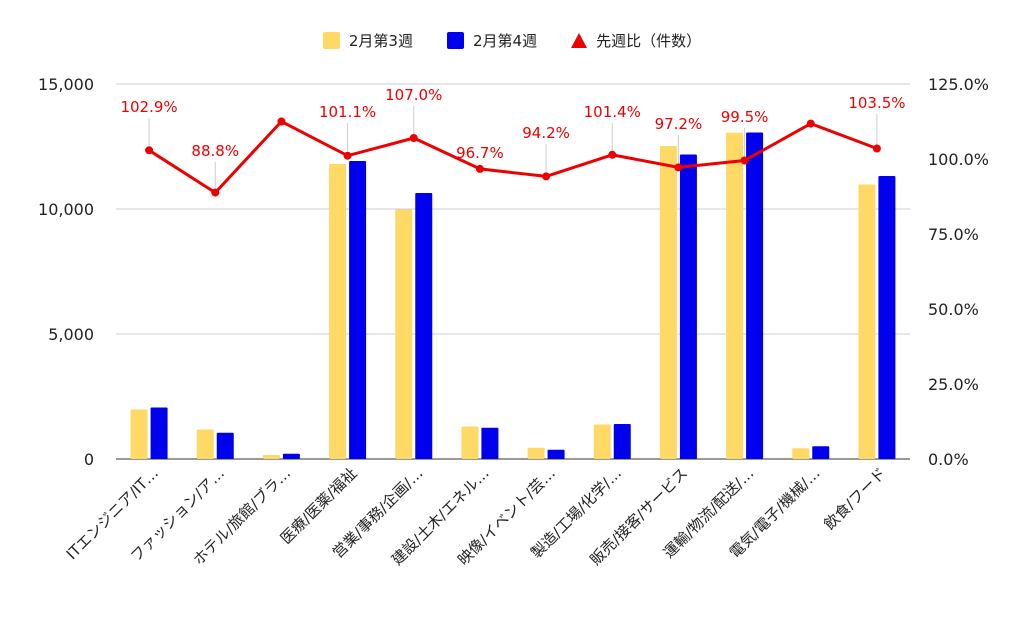 The height and width of the screenshot is (633, 1024). What do you see at coordinates (958, 159) in the screenshot?
I see `y-right-tick-label: 100.0%` at bounding box center [958, 159].